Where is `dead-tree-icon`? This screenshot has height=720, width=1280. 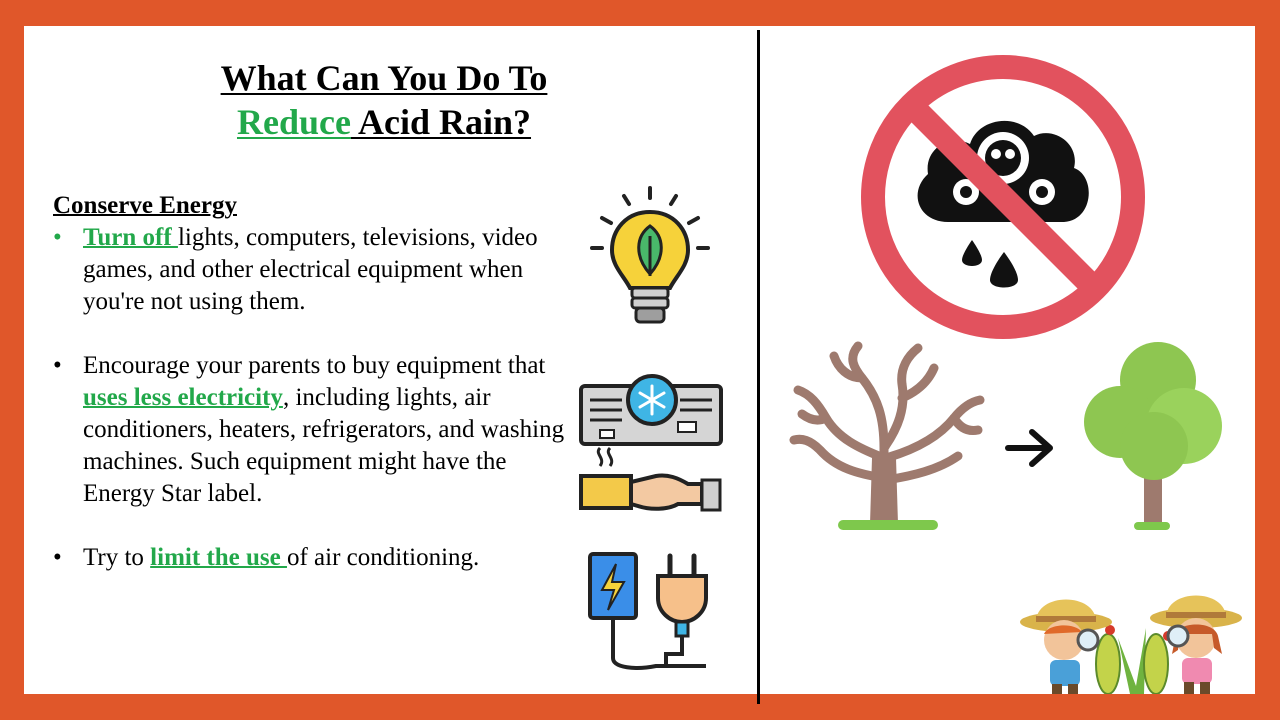
dead-tree-icon is located at coordinates (887, 435).